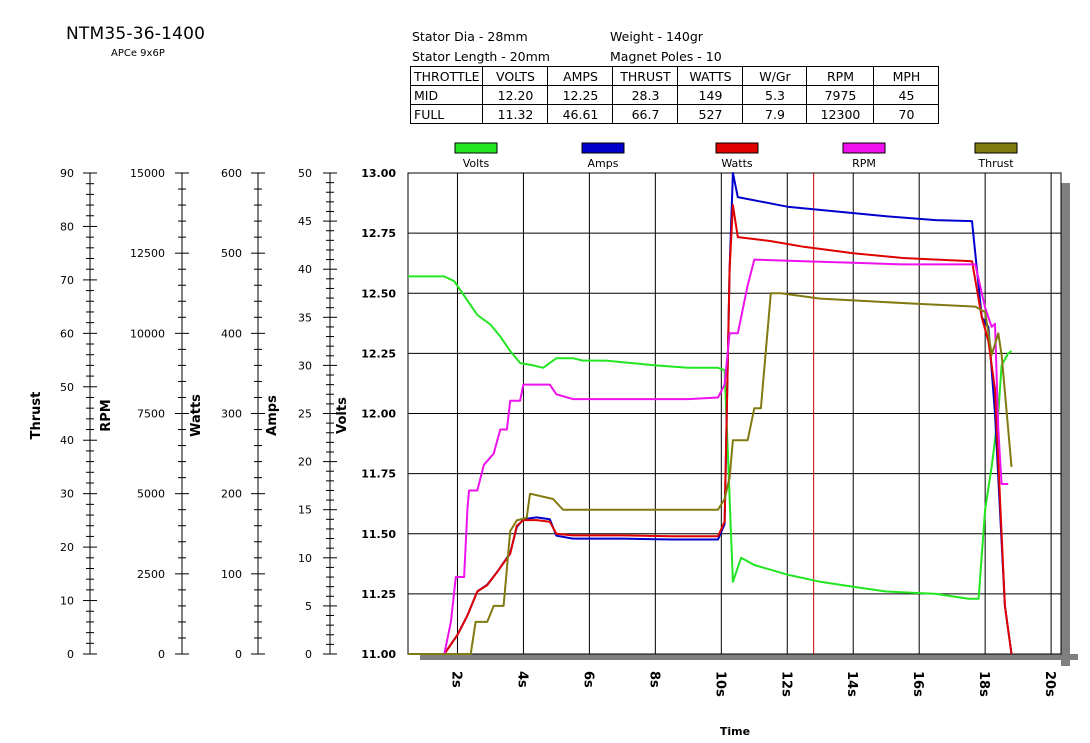 This screenshot has width=1090, height=743. What do you see at coordinates (603, 163) in the screenshot?
I see `legend-label-amps: Amps` at bounding box center [603, 163].